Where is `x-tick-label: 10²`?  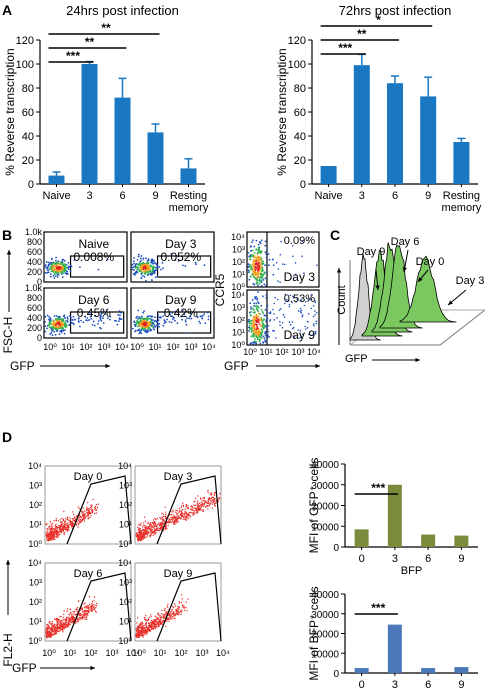 x-tick-label: 10² is located at coordinates (172, 347).